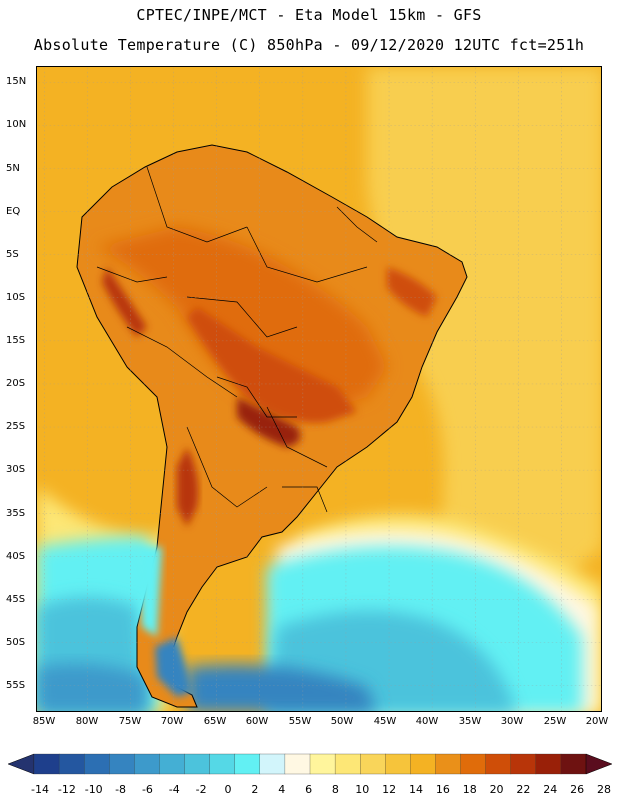 The width and height of the screenshot is (618, 800). I want to click on colorbar-high-arrow, so click(599, 764).